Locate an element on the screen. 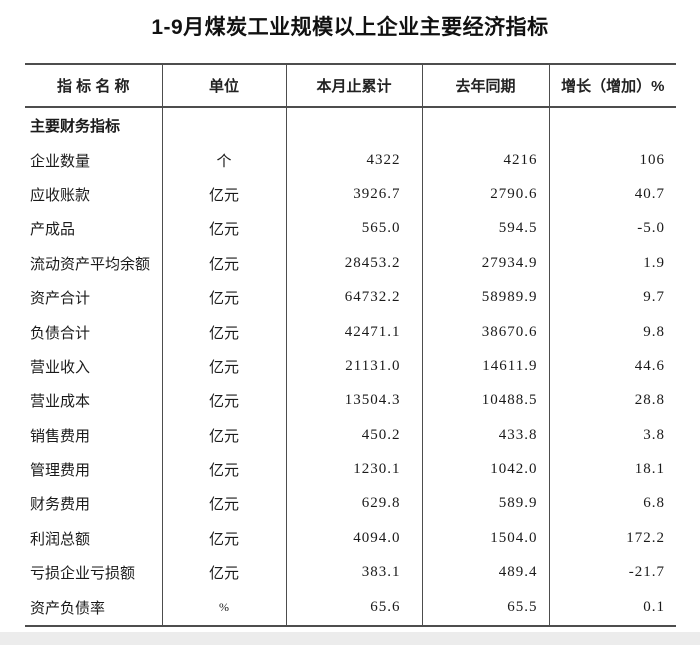  cell-growth: 28.8 is located at coordinates (649, 400).